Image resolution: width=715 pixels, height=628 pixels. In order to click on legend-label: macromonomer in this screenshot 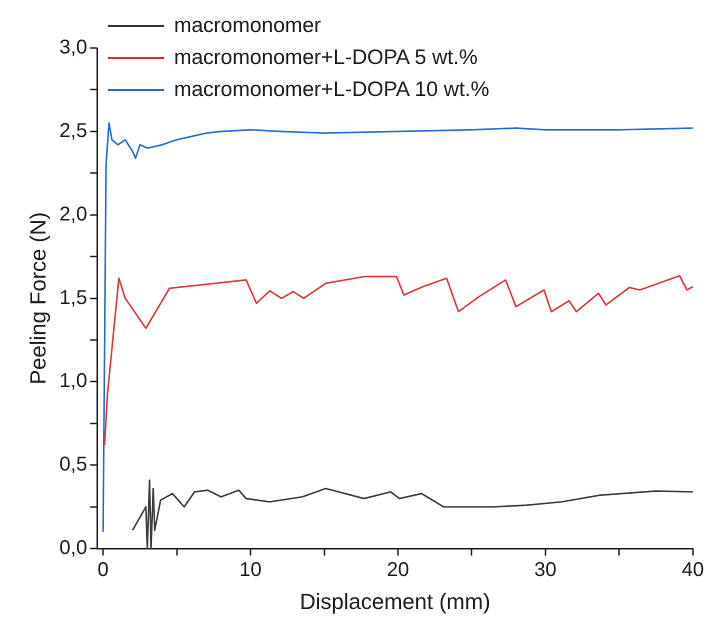, I will do `click(248, 26)`.